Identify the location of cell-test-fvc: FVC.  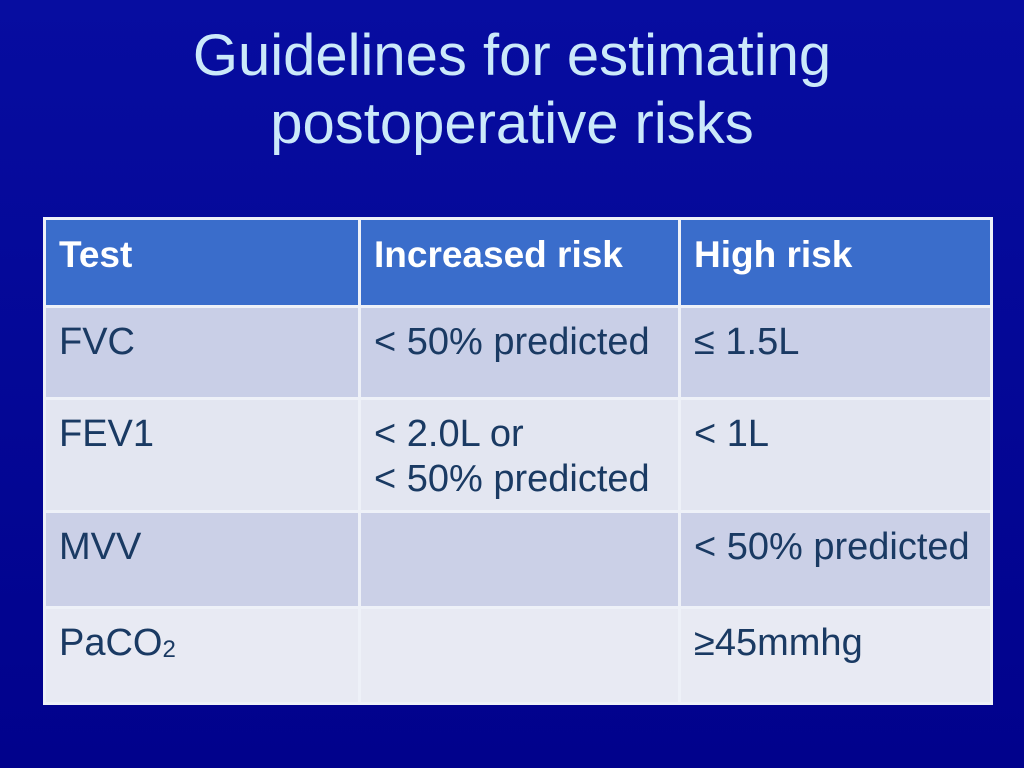
(202, 352).